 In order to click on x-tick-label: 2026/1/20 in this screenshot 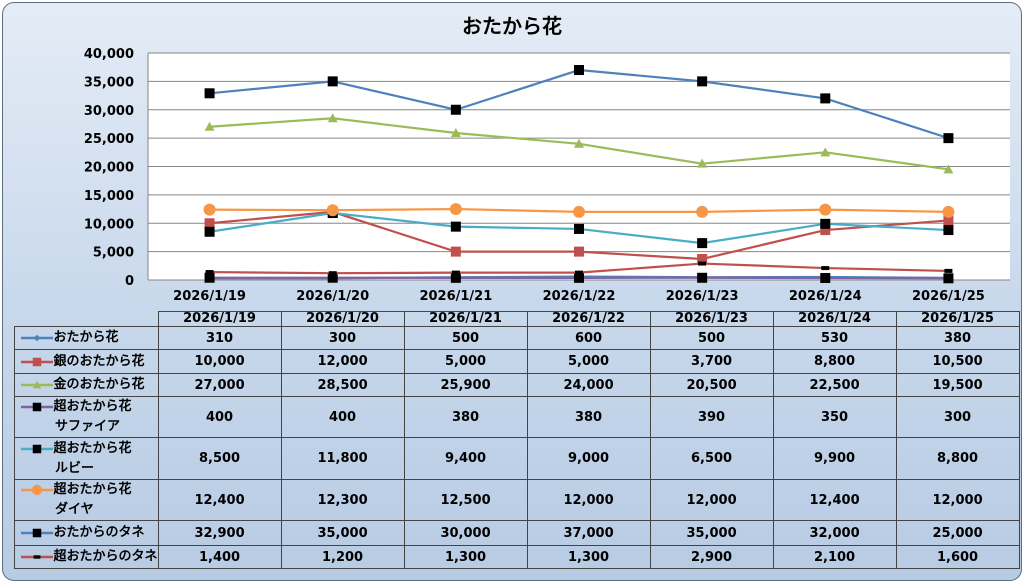, I will do `click(332, 296)`.